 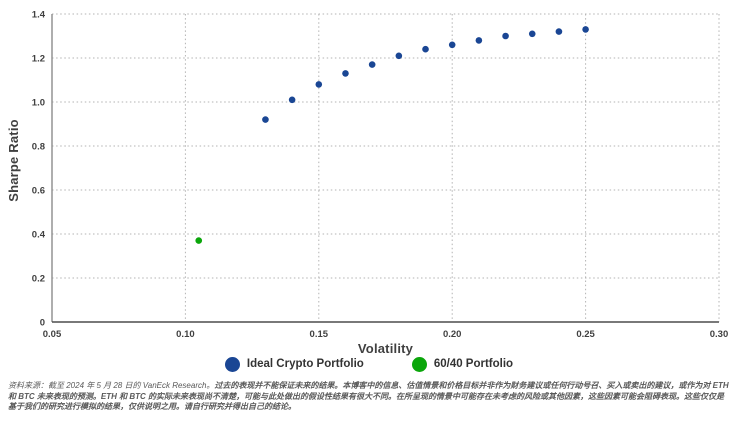 What do you see at coordinates (39, 235) in the screenshot?
I see `y-tick-label: 0.4` at bounding box center [39, 235].